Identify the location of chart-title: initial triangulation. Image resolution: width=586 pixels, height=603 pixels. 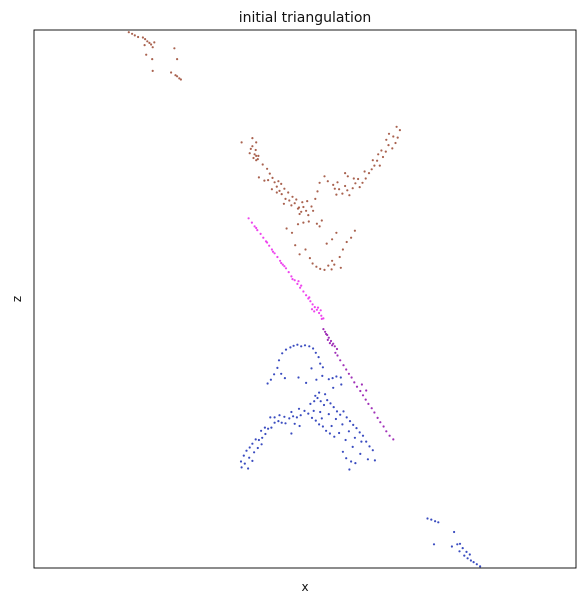
(305, 18).